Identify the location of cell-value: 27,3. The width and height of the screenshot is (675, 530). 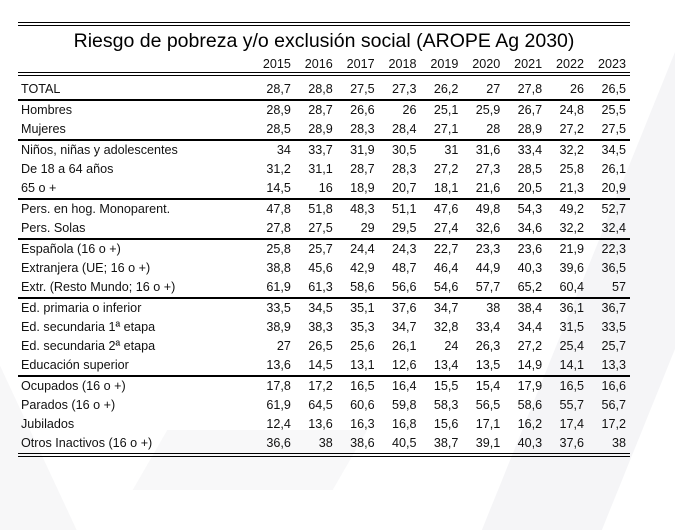
(399, 89).